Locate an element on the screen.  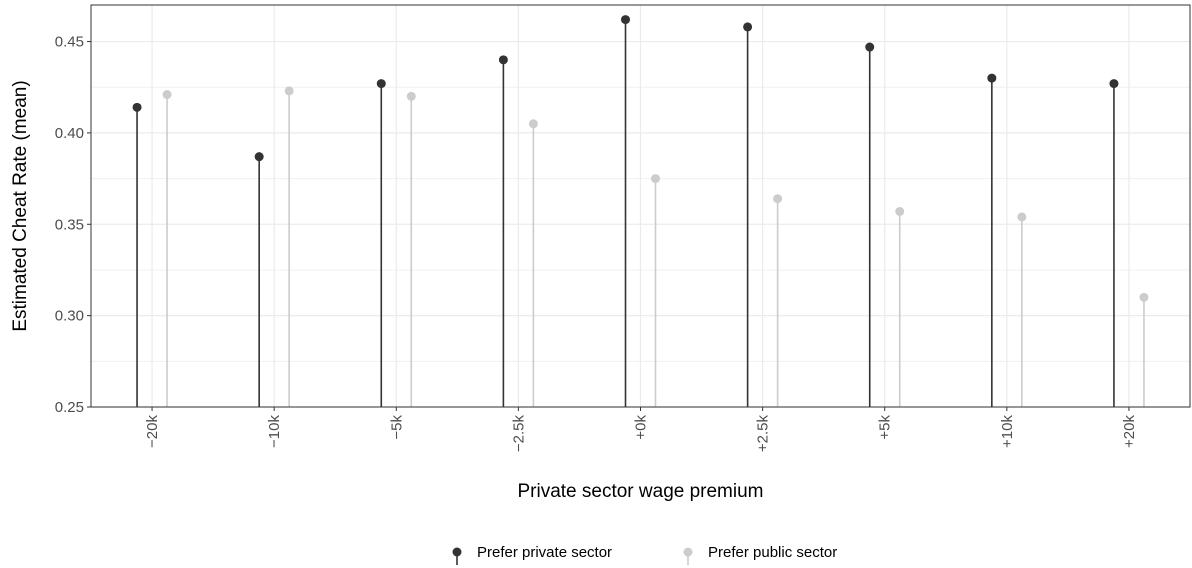
x-tick-label: +0k is located at coordinates (641, 427).